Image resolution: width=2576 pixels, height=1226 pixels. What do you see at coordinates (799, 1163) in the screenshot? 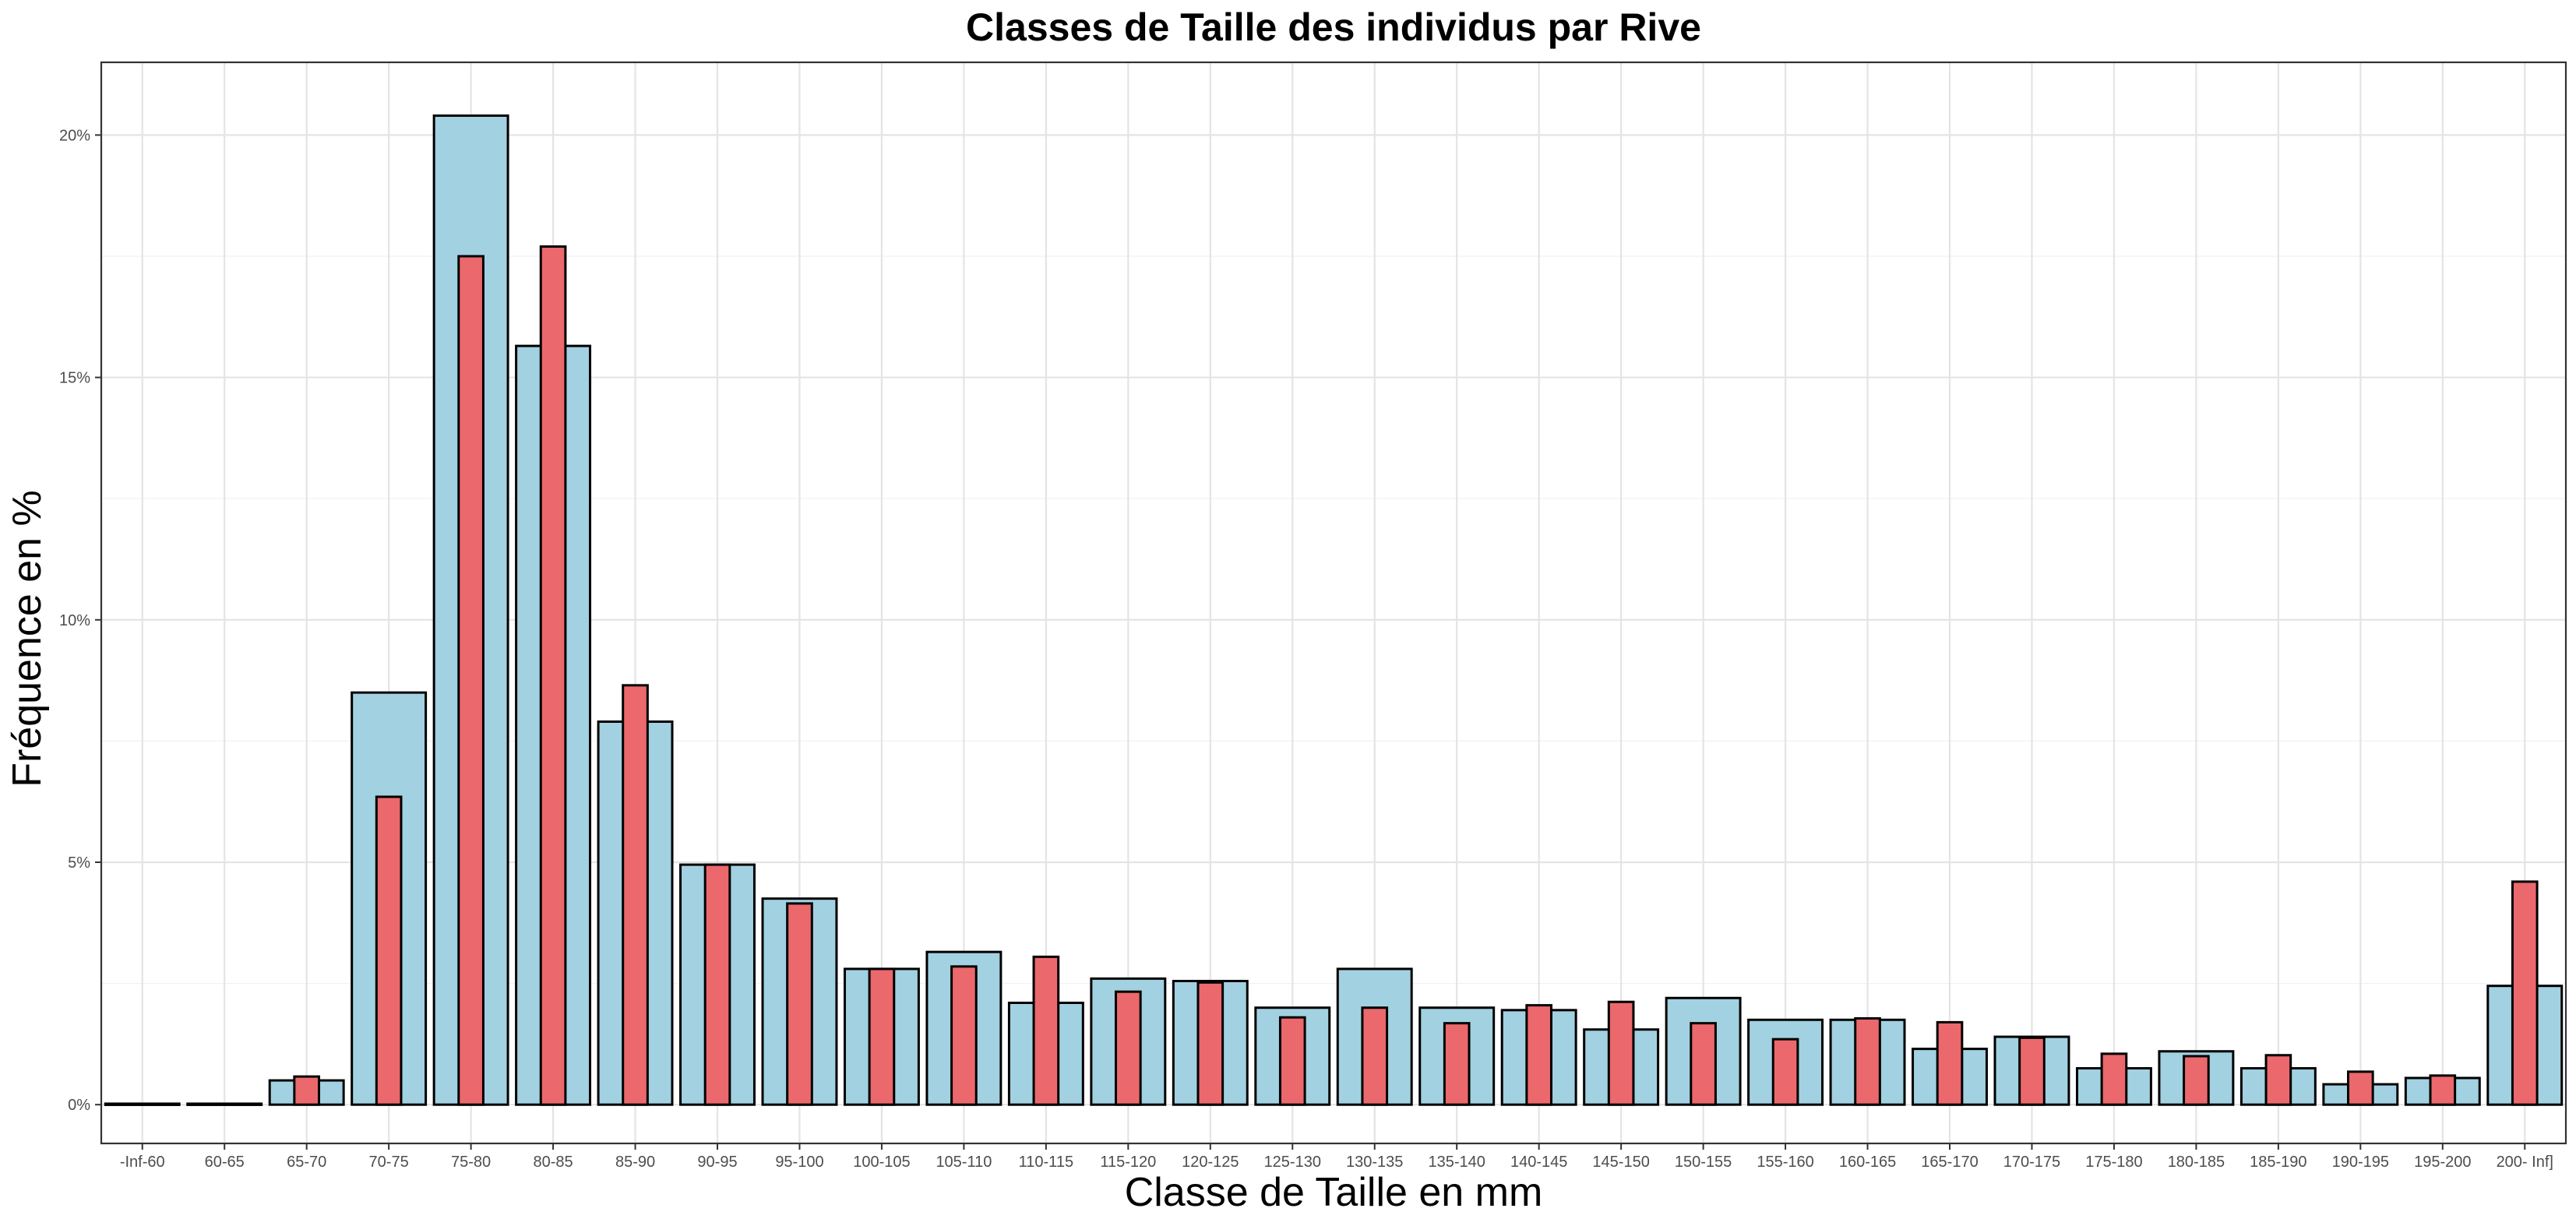
I see `x-tick-label: 95-100` at bounding box center [799, 1163].